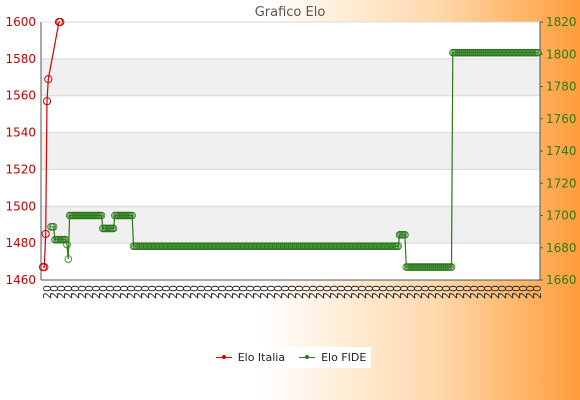  What do you see at coordinates (344, 357) in the screenshot?
I see `legend-label-elo-fide: Elo FIDE` at bounding box center [344, 357].